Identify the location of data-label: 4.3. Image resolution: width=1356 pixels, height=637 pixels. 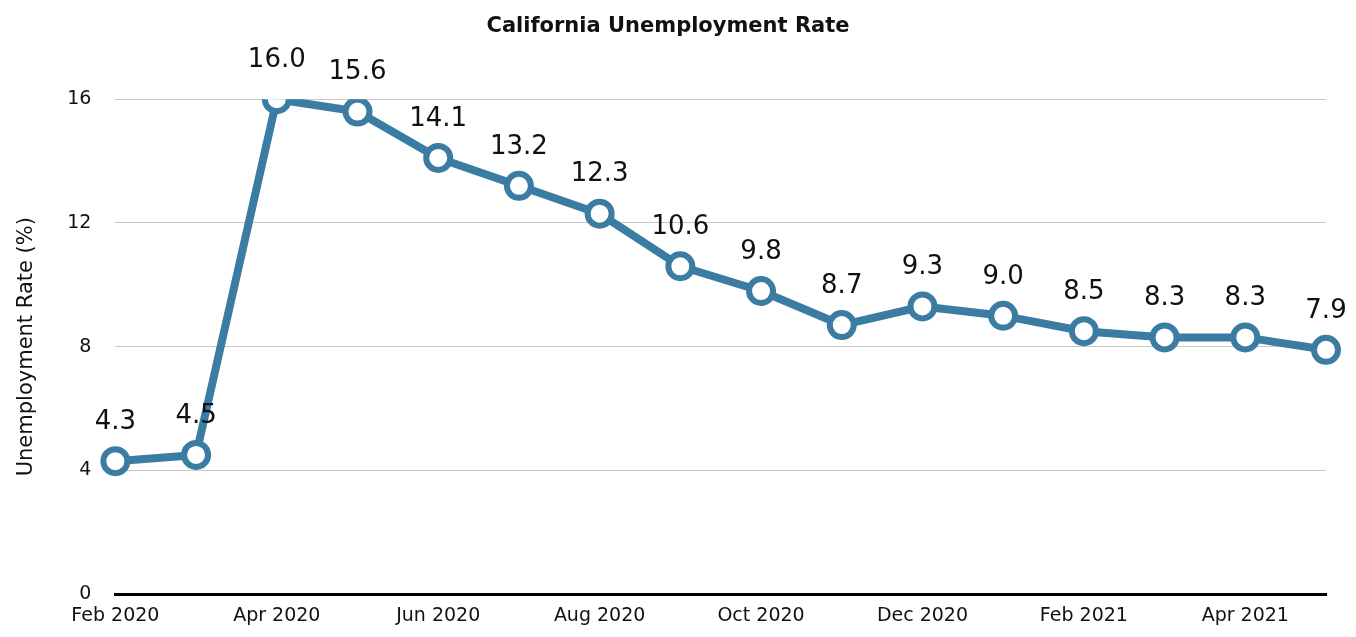
(115, 419).